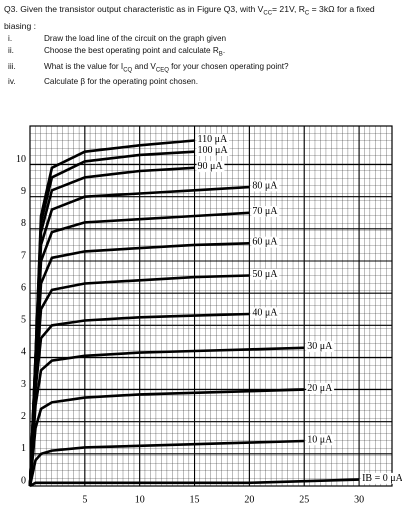 This screenshot has height=516, width=402. I want to click on y-tick-label: 3, so click(23, 384).